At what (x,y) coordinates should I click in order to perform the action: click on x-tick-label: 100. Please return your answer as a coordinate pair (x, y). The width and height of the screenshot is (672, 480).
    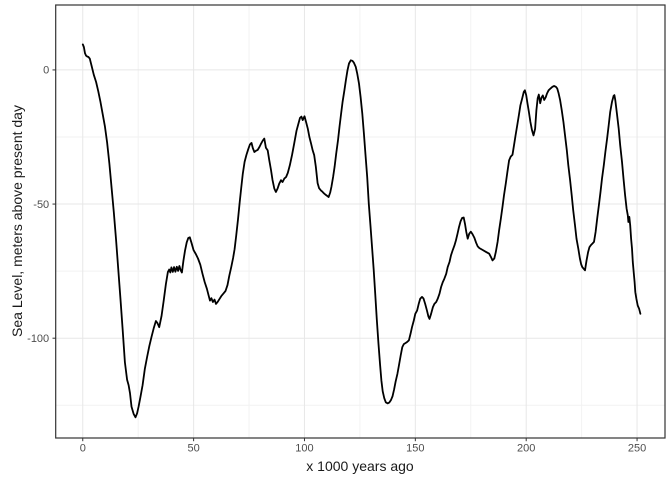
    Looking at the image, I should click on (304, 449).